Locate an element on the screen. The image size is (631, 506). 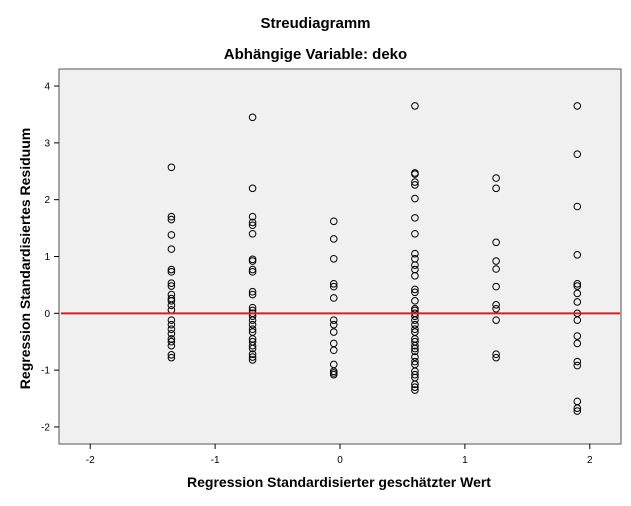
x-tick-label: 0 is located at coordinates (340, 460).